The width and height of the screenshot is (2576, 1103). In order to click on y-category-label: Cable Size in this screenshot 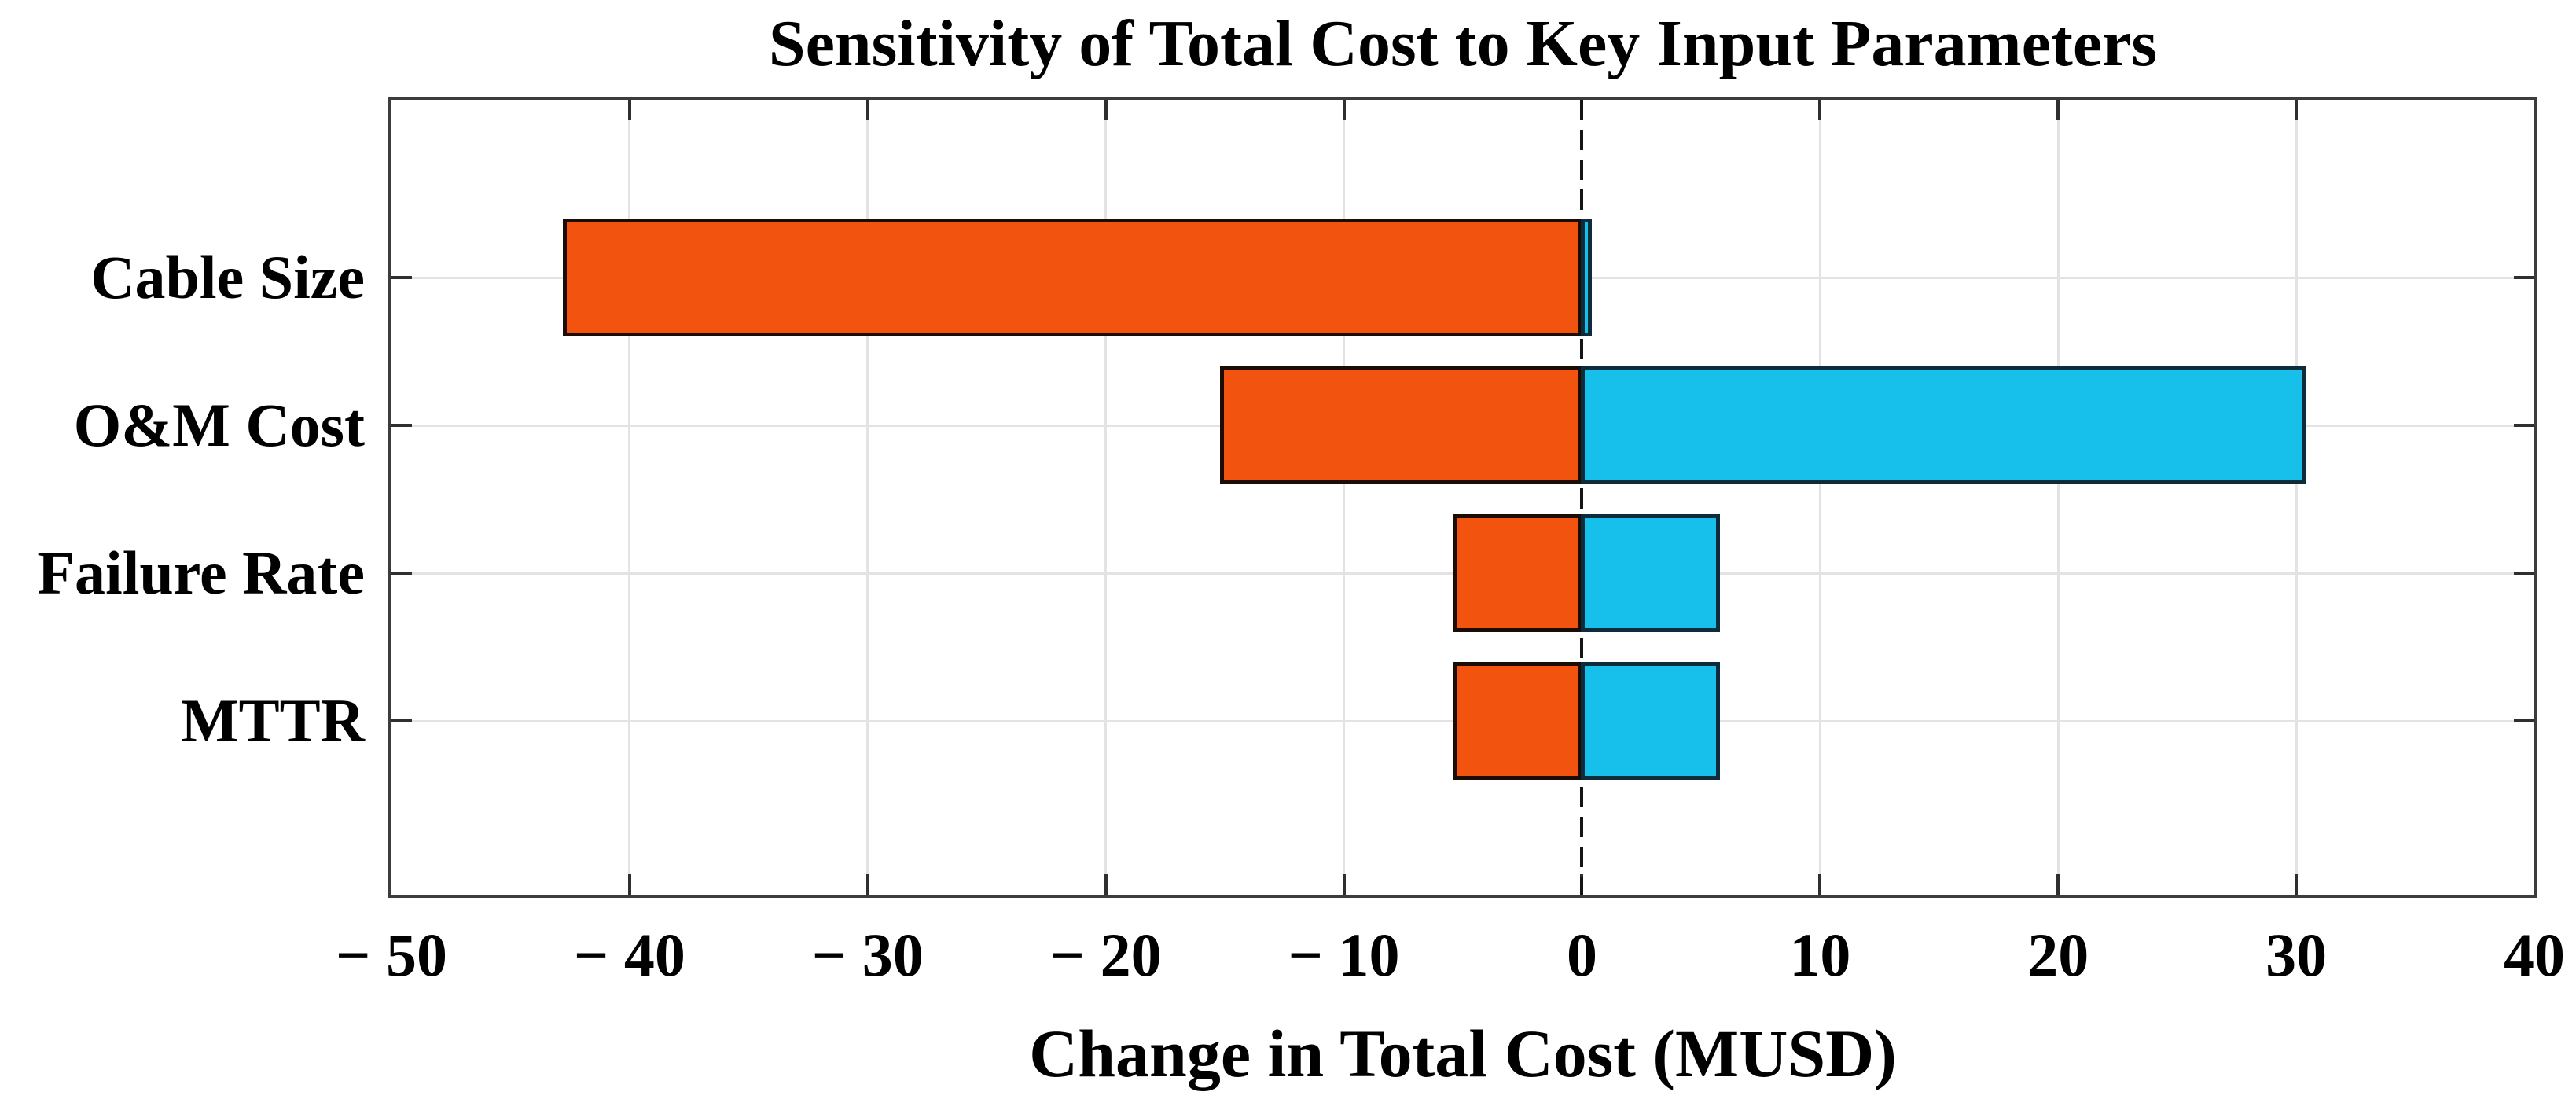, I will do `click(227, 277)`.